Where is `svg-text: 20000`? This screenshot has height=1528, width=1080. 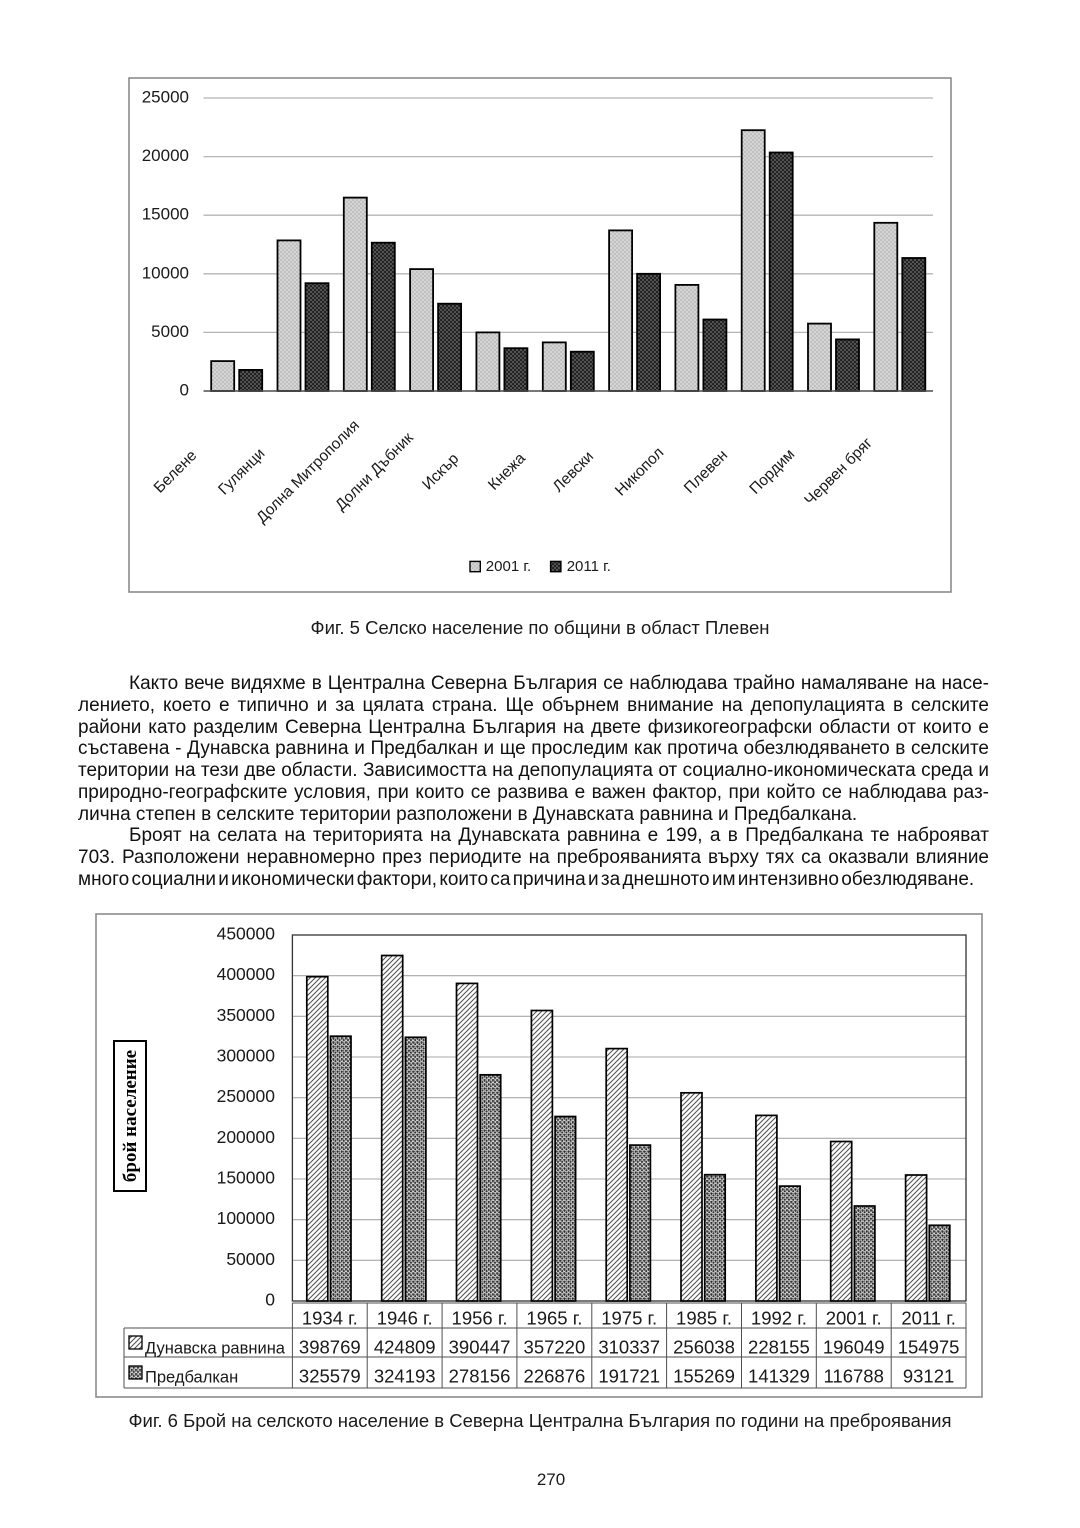
svg-text: 20000 is located at coordinates (165, 155).